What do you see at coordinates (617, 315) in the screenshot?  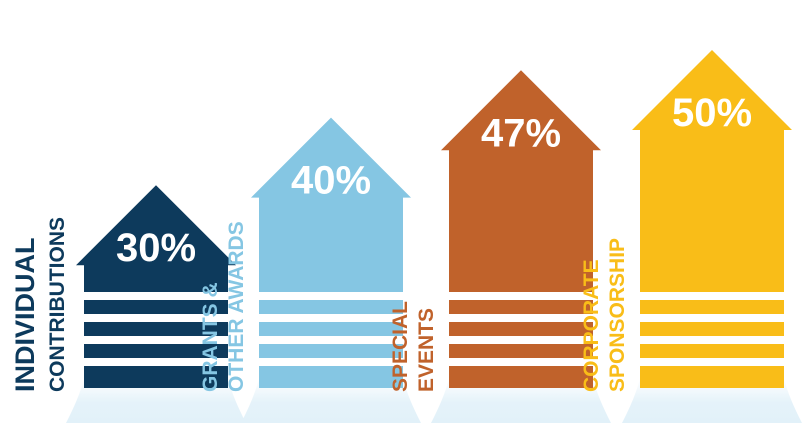 I see `tick-label: SPONSORSHIP` at bounding box center [617, 315].